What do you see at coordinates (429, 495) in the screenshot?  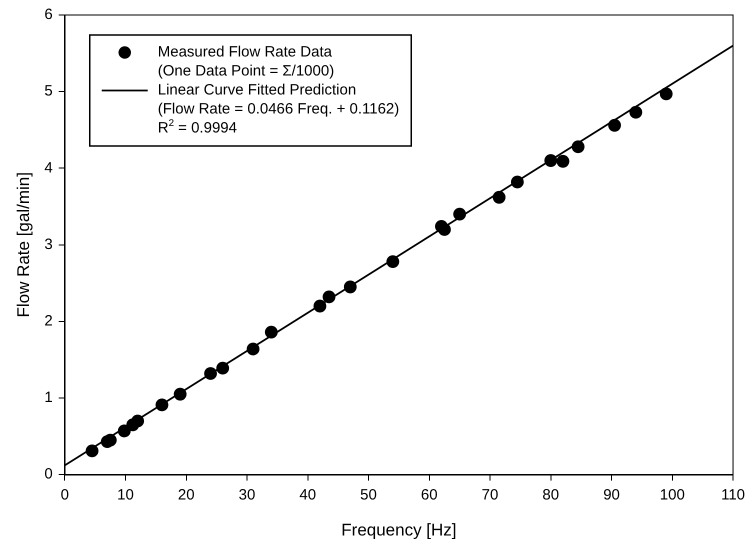 I see `x-tick-label: 60` at bounding box center [429, 495].